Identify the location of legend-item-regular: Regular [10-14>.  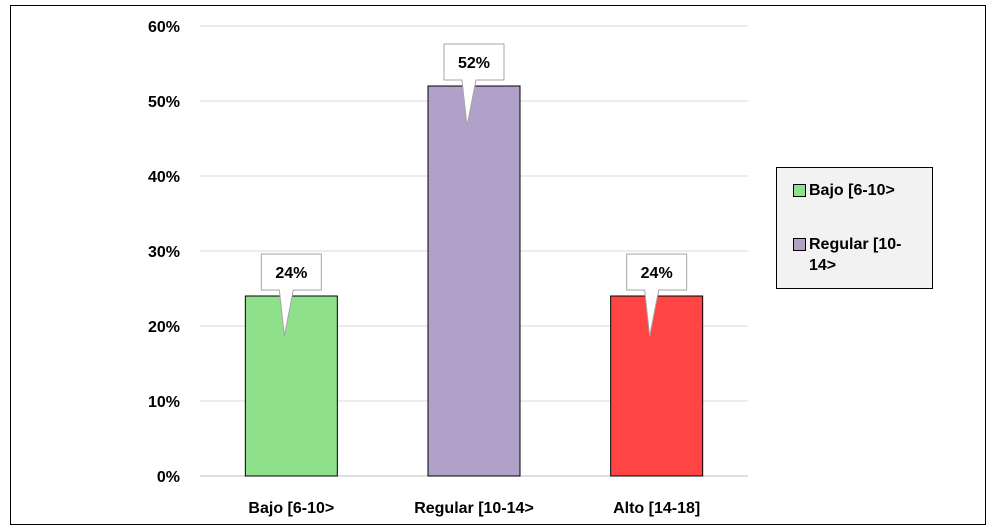
(860, 255).